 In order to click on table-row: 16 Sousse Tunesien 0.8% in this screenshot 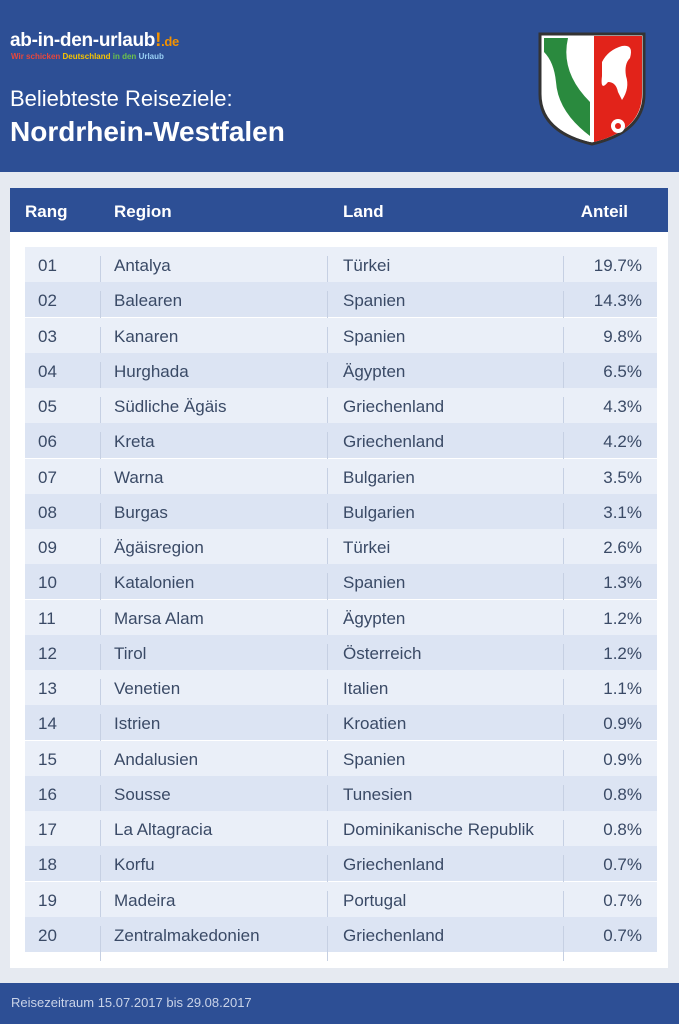, I will do `click(341, 797)`.